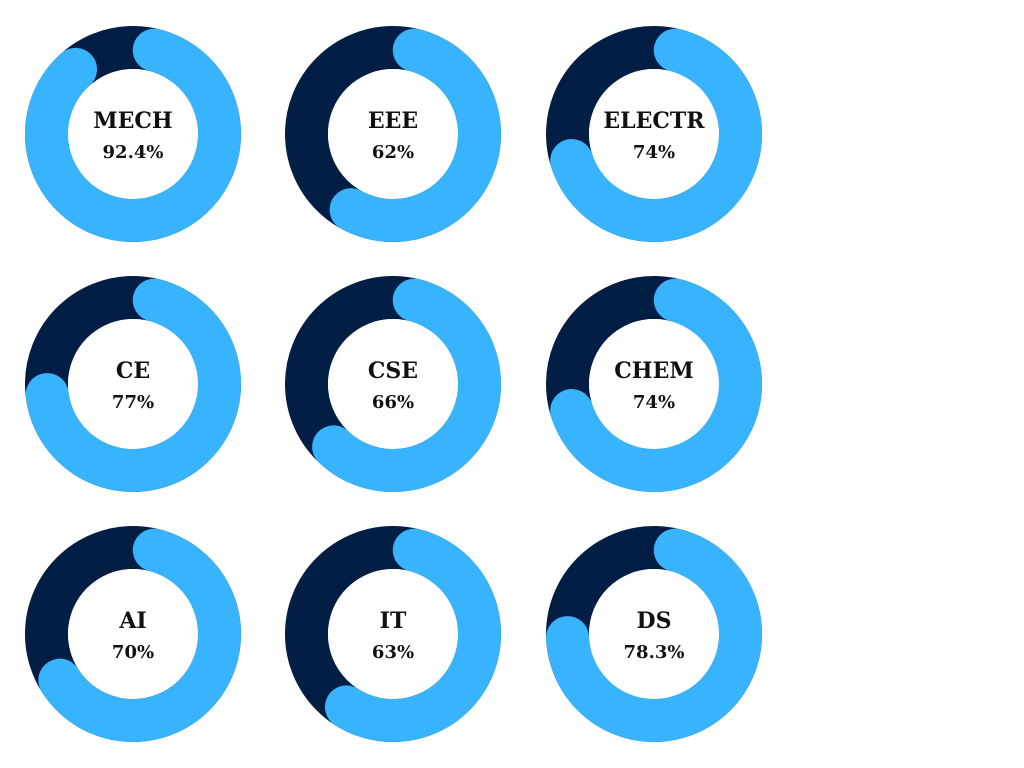 The height and width of the screenshot is (768, 1024). Describe the element at coordinates (653, 371) in the screenshot. I see `donut-name-label: CHEM` at that location.